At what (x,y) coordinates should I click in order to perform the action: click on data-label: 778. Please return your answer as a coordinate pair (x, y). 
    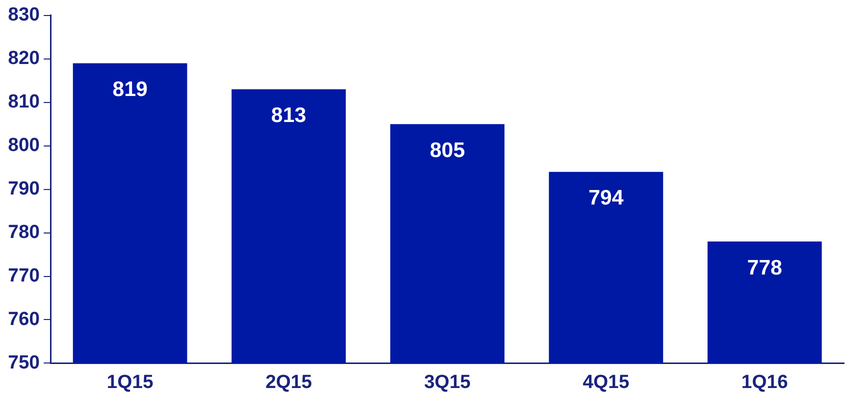
    Looking at the image, I should click on (765, 268).